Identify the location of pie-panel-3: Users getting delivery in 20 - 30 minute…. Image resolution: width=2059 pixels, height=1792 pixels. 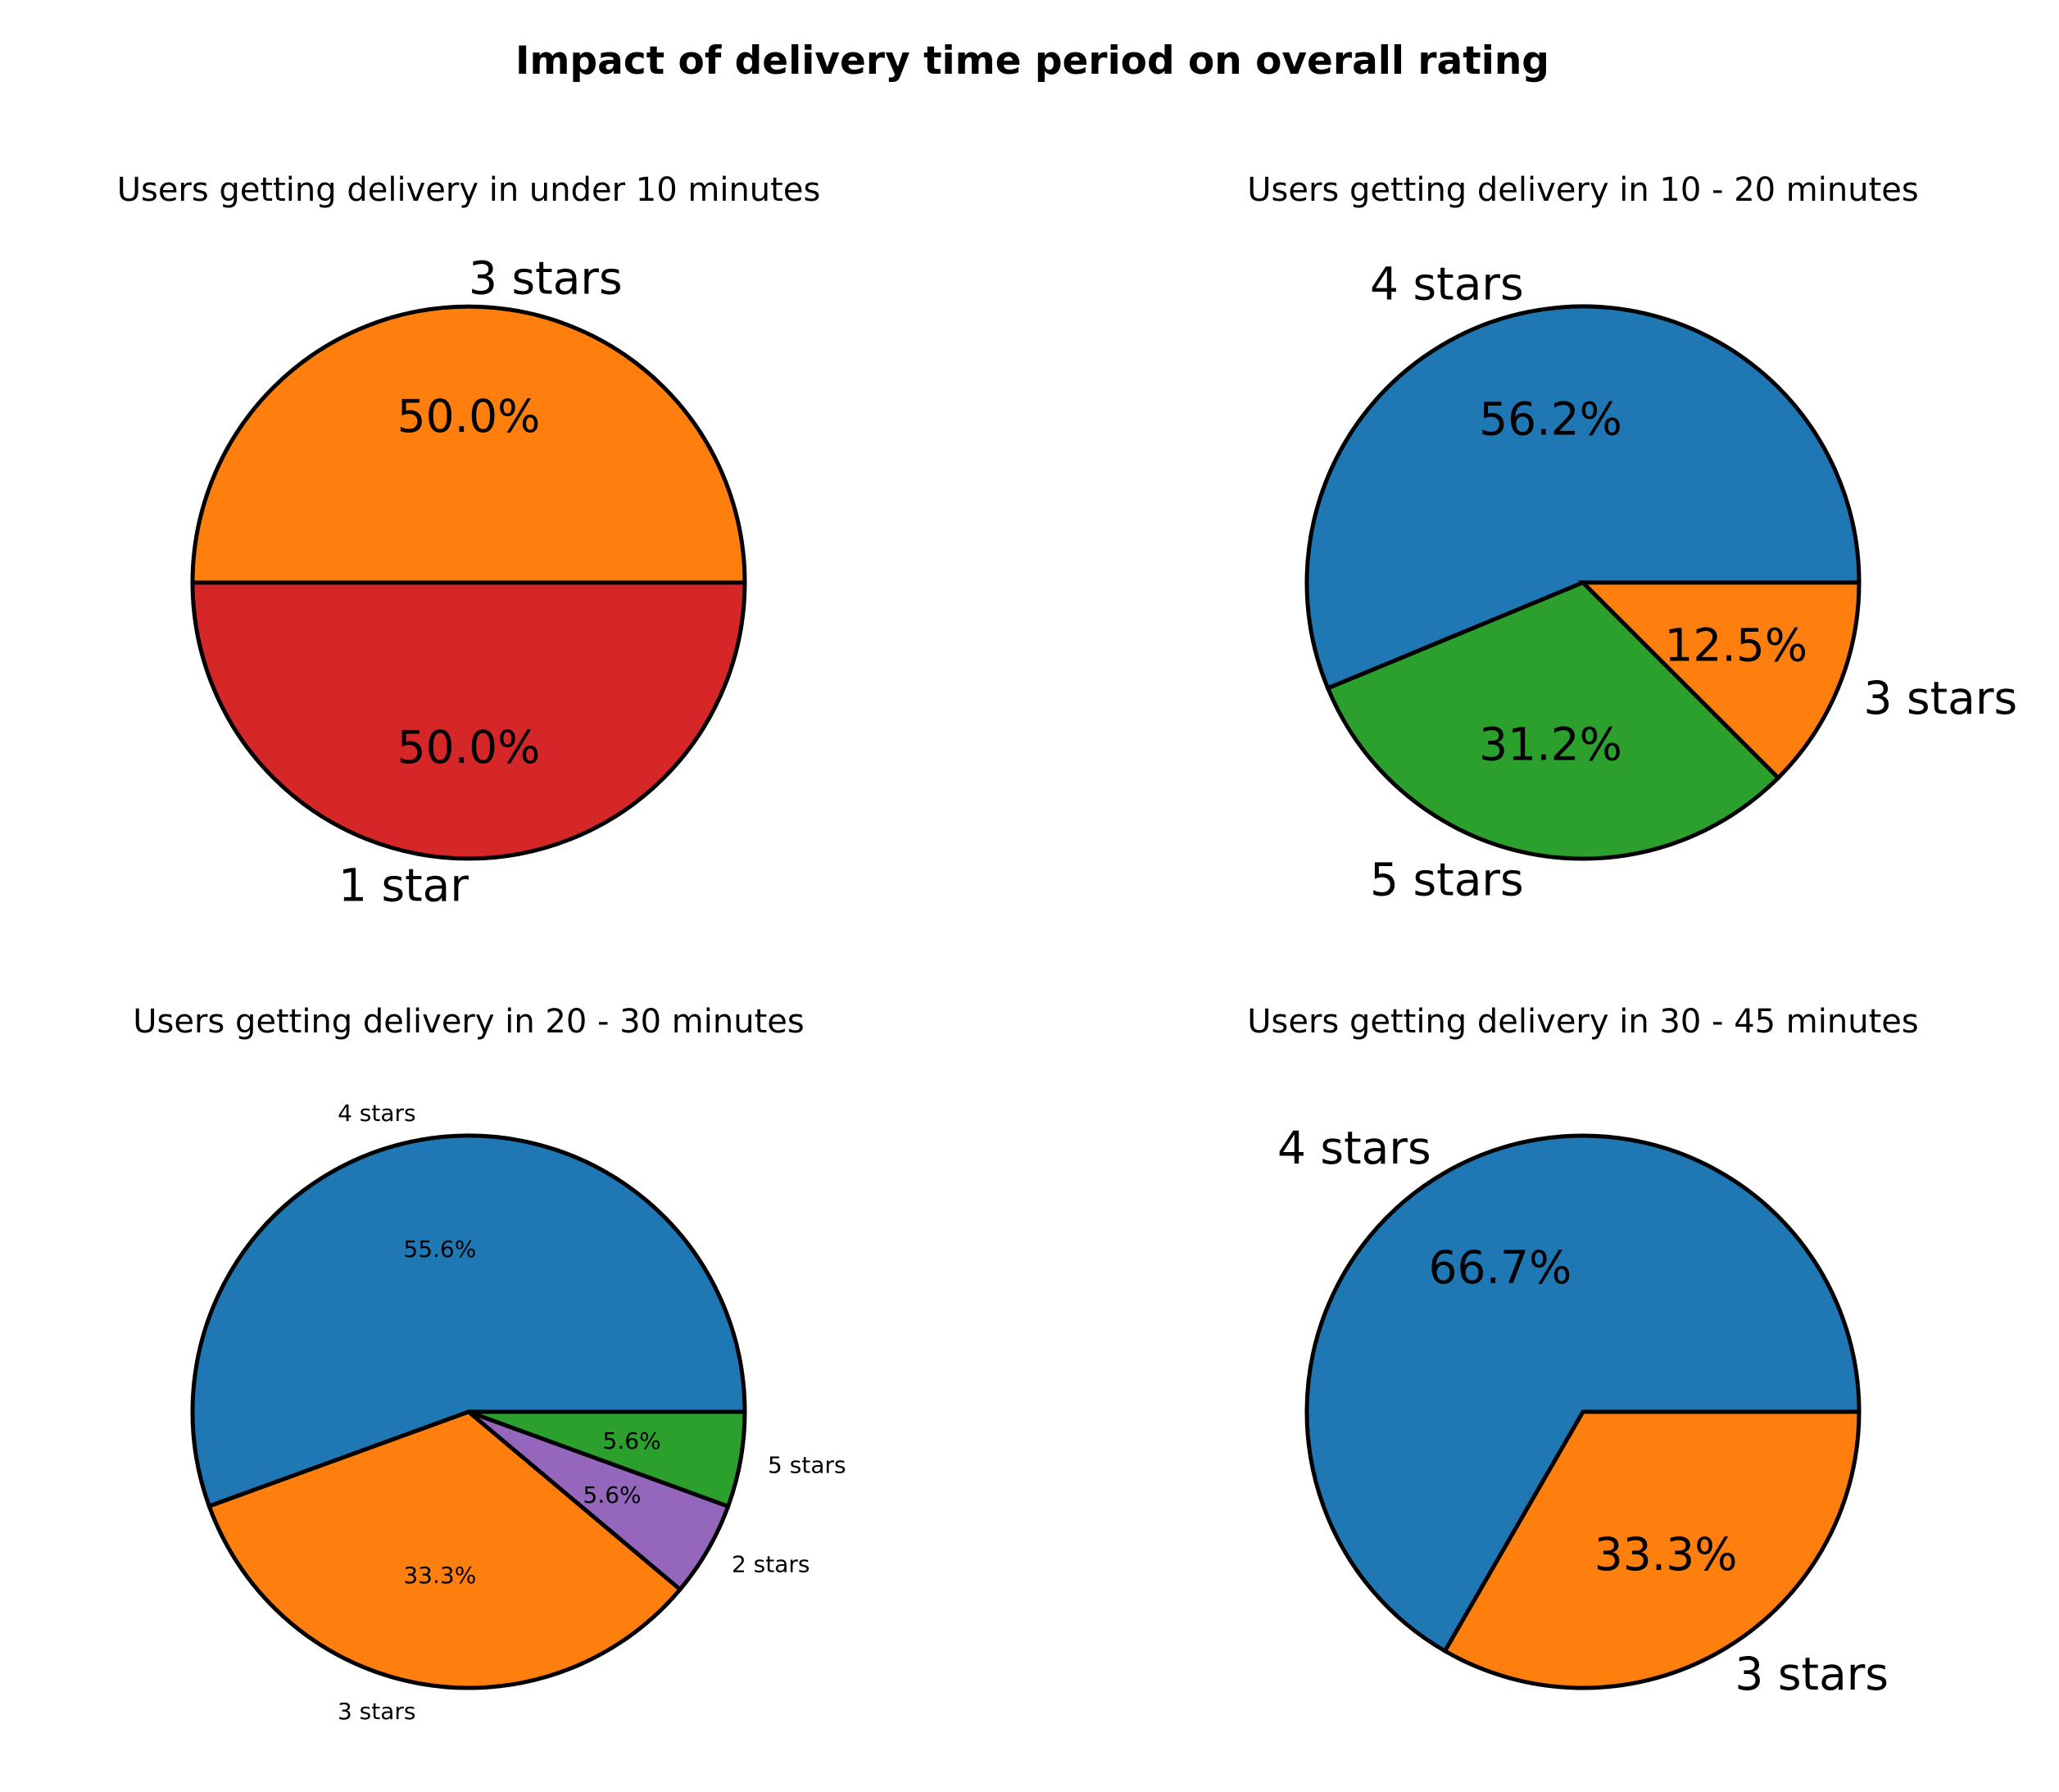
(489, 1364).